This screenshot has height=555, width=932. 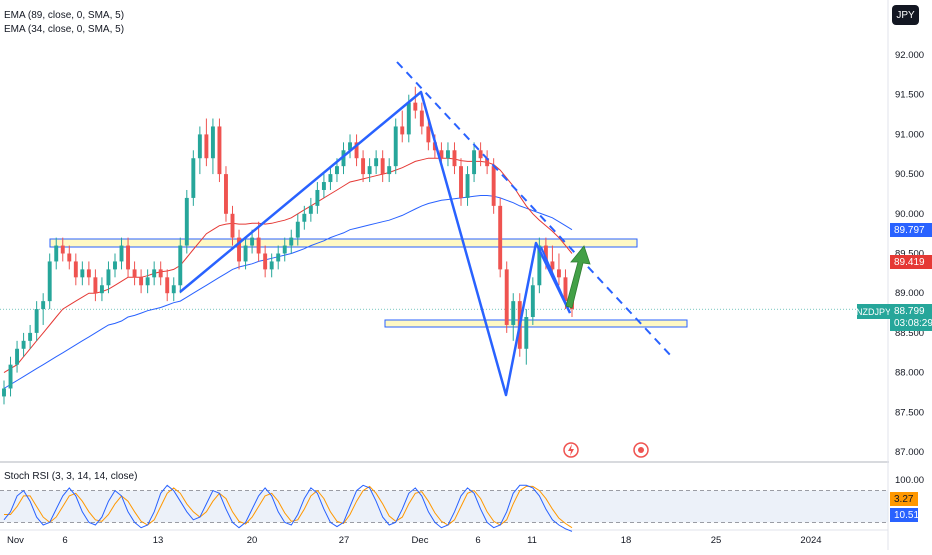 I want to click on stoch-grid, so click(x=444, y=506).